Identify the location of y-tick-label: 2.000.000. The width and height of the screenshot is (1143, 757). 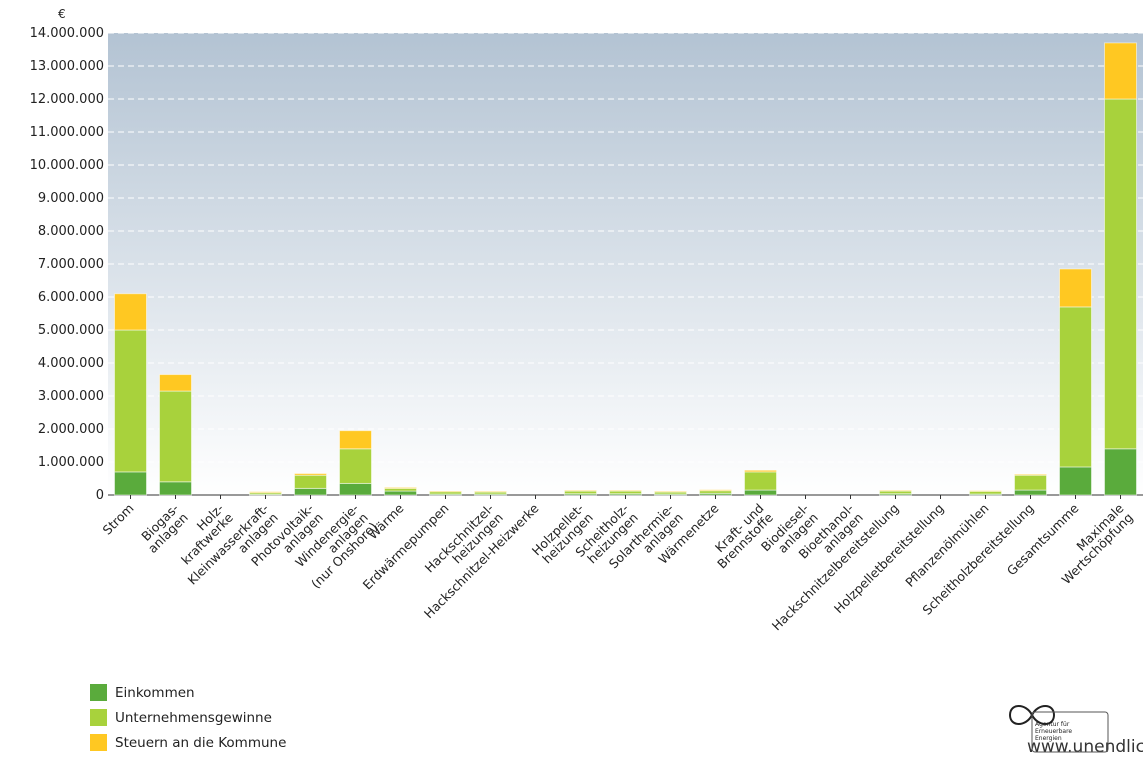
(71, 429).